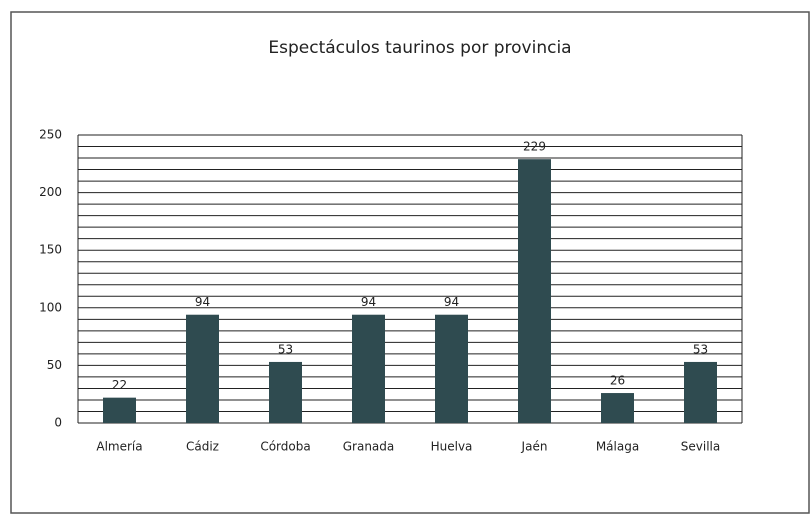 Image resolution: width=810 pixels, height=514 pixels. Describe the element at coordinates (50, 307) in the screenshot. I see `y-tick-label: 100` at that location.